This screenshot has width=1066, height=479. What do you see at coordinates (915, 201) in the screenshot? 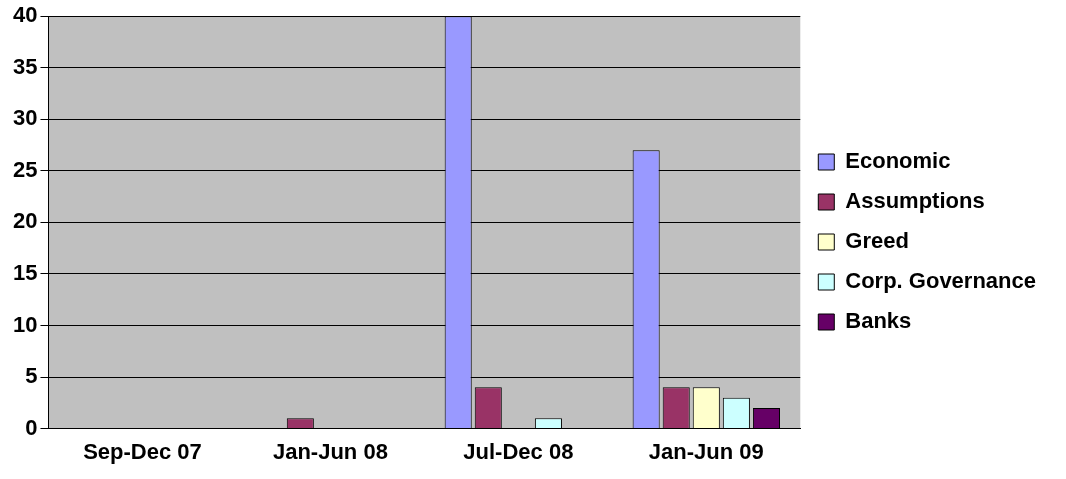
I see `legend-label: Assumptions` at bounding box center [915, 201].